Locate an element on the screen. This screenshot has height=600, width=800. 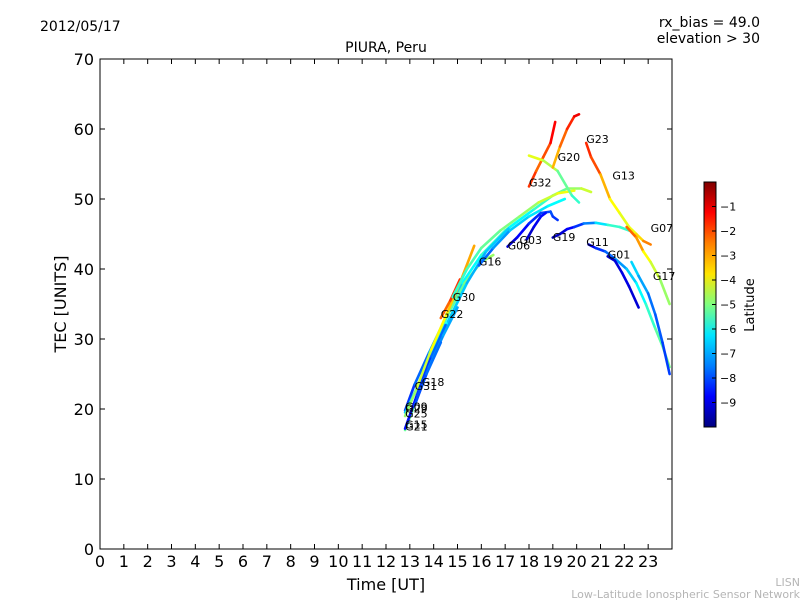
prn-label-G16: G16 is located at coordinates (490, 262).